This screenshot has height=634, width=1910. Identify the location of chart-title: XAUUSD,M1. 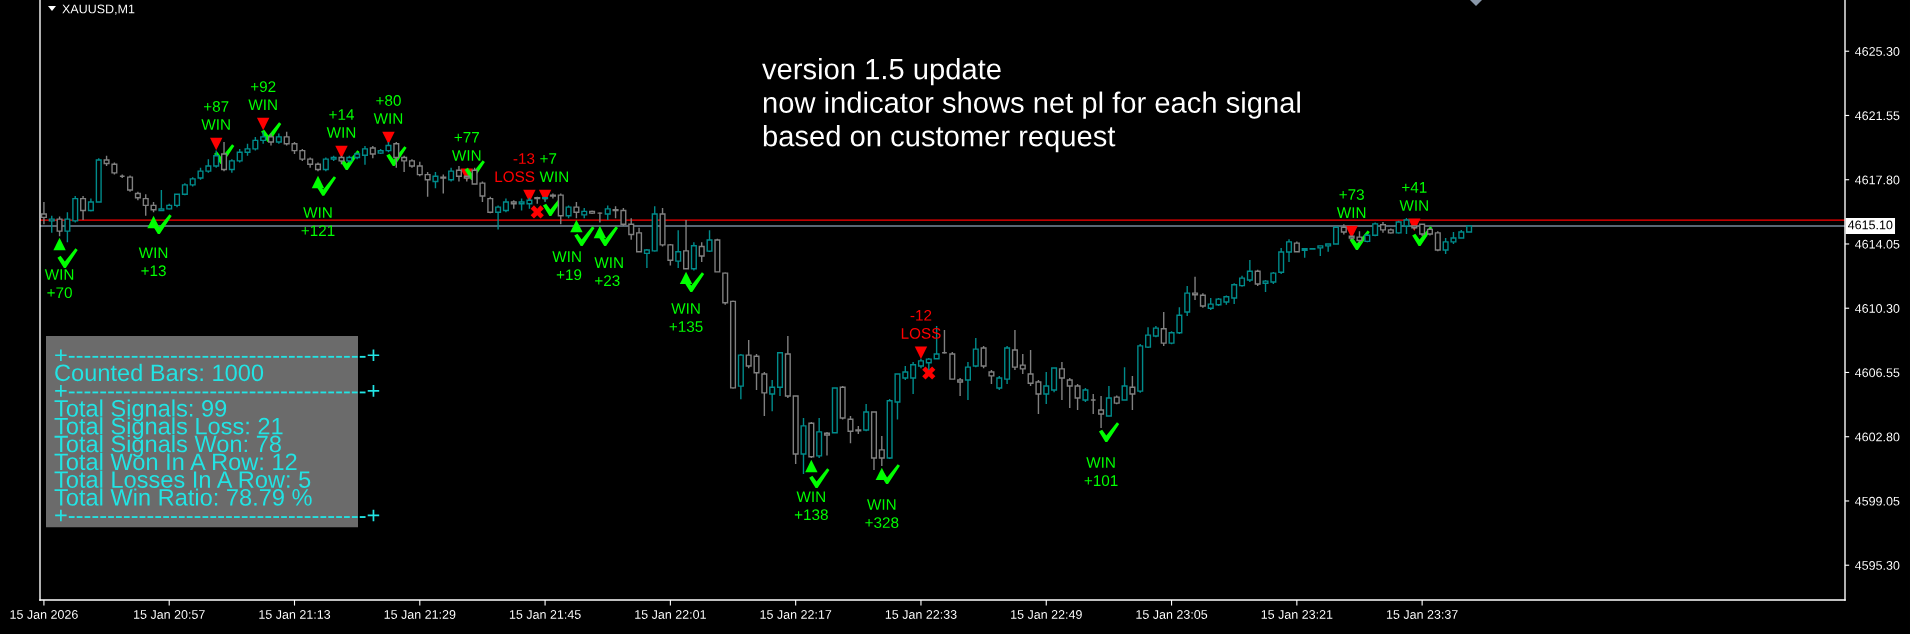
(98, 9).